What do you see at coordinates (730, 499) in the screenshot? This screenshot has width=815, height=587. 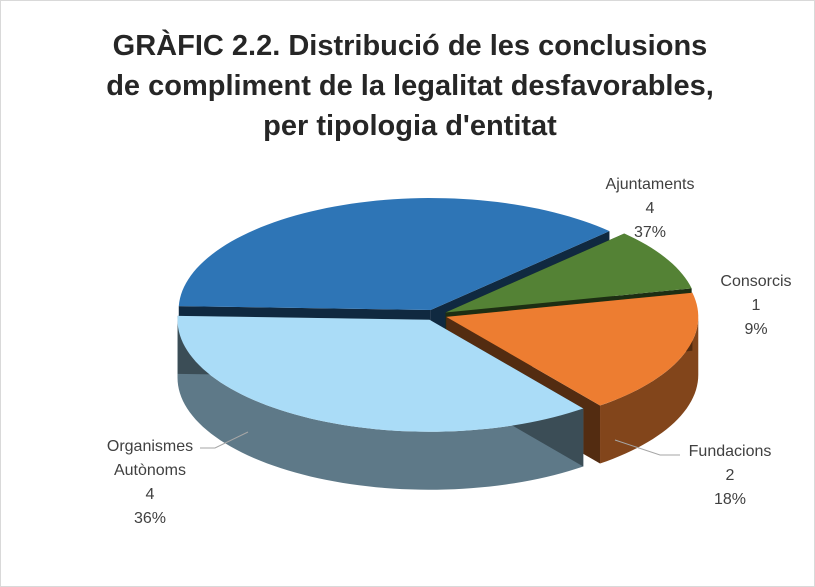 I see `label-line: 18%` at bounding box center [730, 499].